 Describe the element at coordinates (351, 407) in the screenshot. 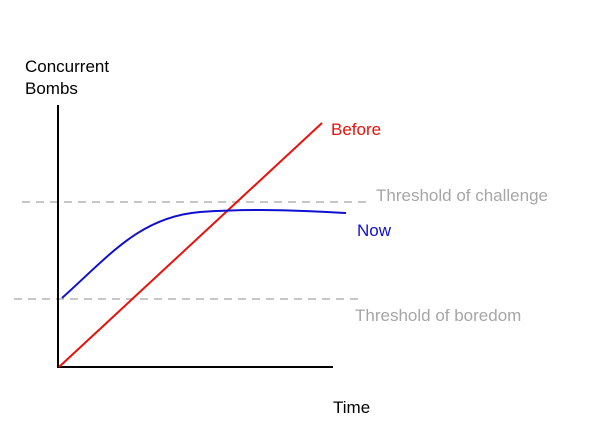

I see `x-axis-label: Time` at that location.